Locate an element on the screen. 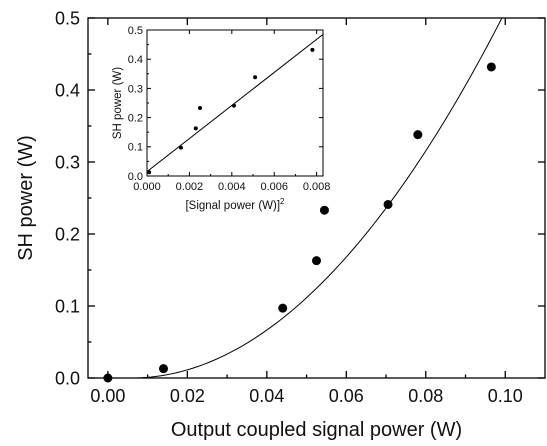 This screenshot has width=547, height=446. inset-y-tick-label: 0.0 is located at coordinates (135, 177).